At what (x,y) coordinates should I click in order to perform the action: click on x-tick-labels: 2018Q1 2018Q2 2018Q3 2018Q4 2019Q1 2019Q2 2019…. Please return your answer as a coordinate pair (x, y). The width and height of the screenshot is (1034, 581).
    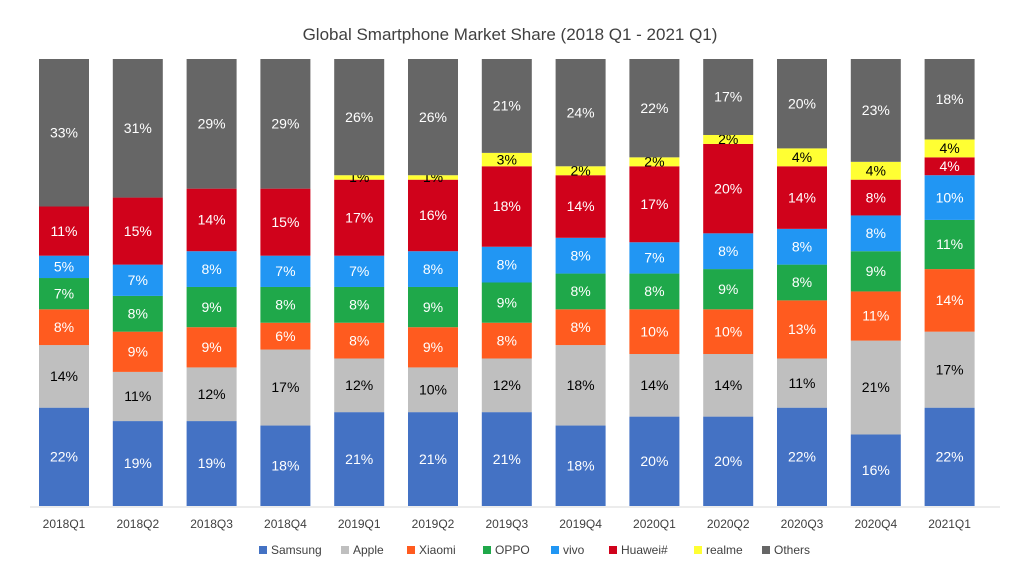
    Looking at the image, I should click on (507, 524).